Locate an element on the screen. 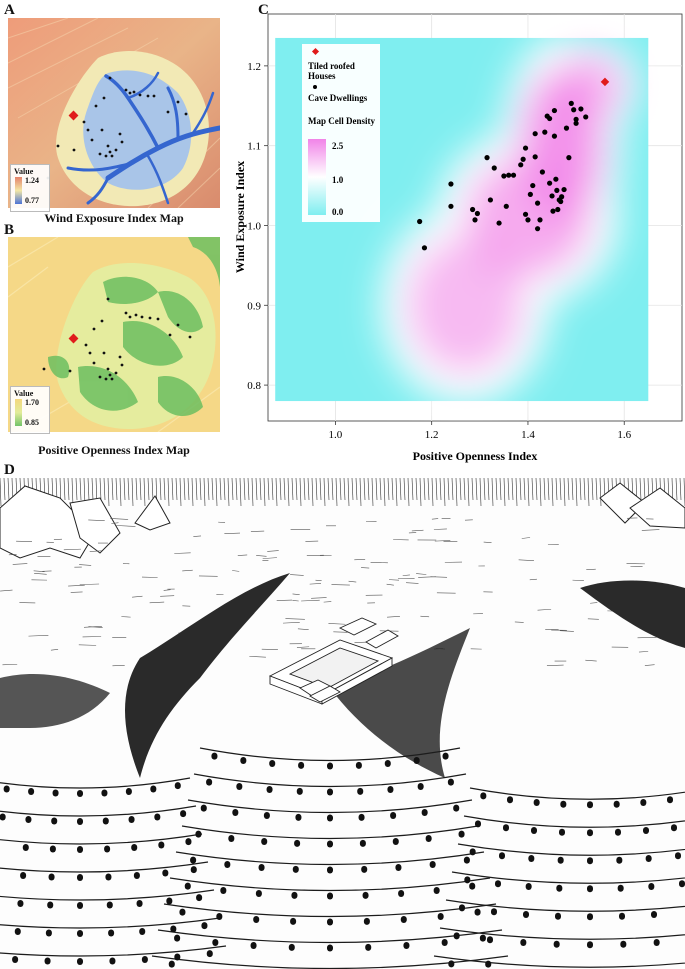 This screenshot has width=685, height=969. openness-map-legend-colorbar is located at coordinates (18, 412).